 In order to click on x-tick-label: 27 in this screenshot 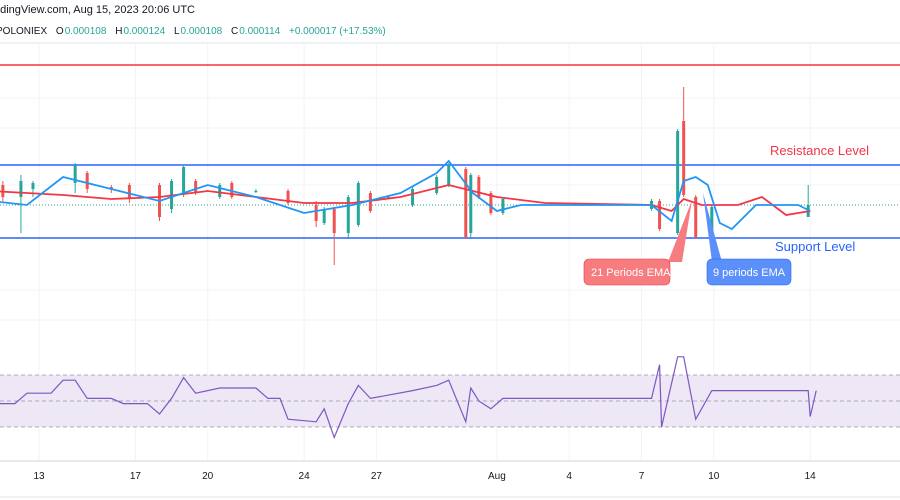, I will do `click(377, 476)`.